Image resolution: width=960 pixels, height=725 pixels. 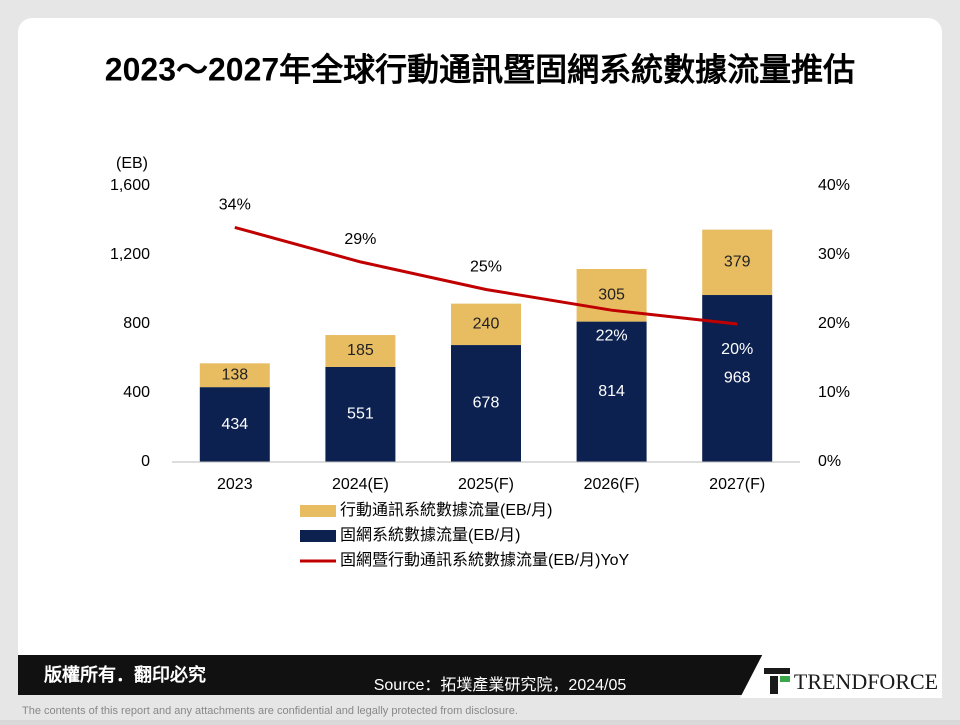 I want to click on data-label: 240, so click(x=486, y=324).